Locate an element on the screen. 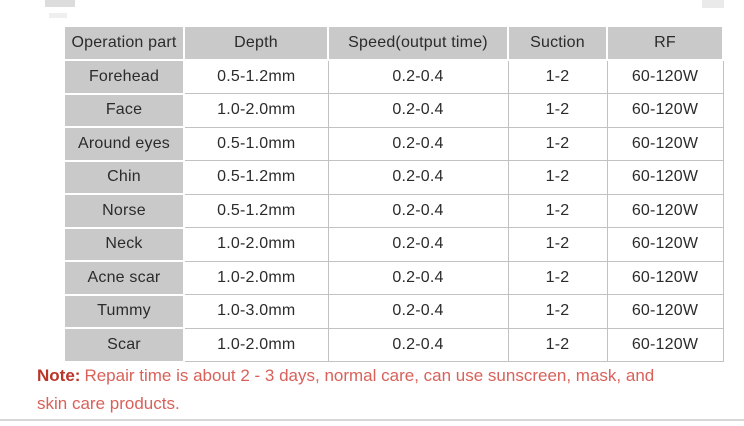 The width and height of the screenshot is (744, 426). note-text-line2: skin care products. is located at coordinates (108, 403).